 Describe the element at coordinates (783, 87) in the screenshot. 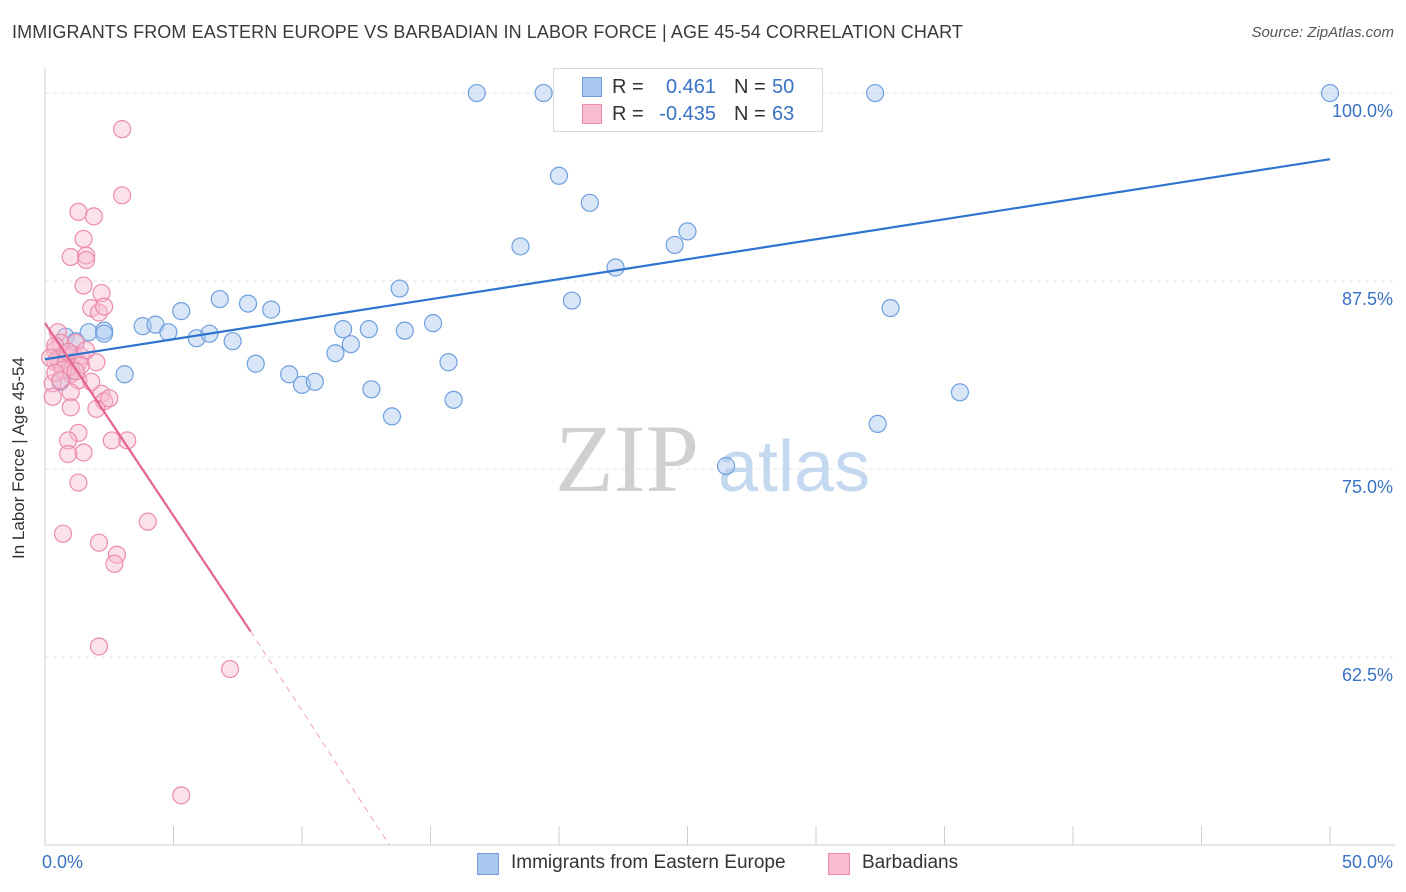

I see `legend-n-value: 50` at that location.